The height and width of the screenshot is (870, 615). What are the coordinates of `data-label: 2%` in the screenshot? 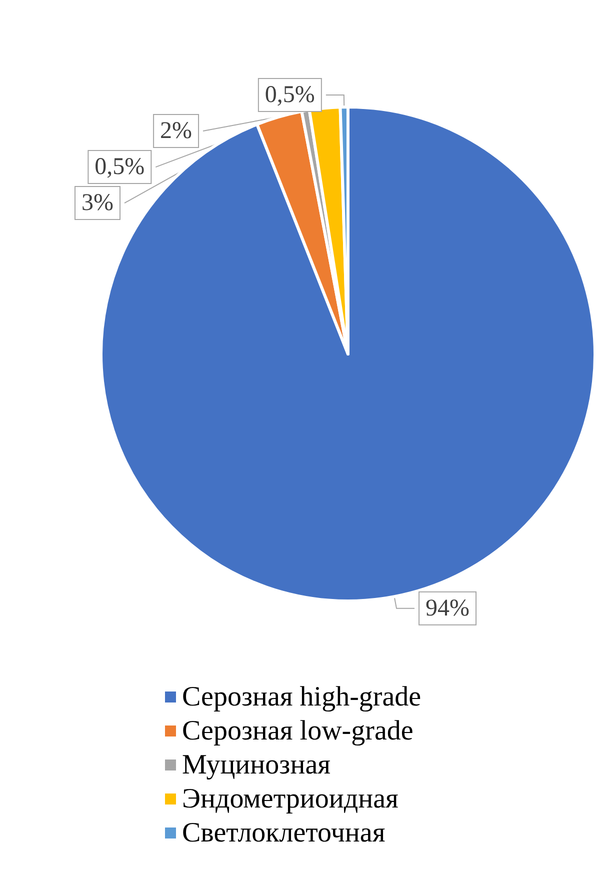 It's located at (176, 131).